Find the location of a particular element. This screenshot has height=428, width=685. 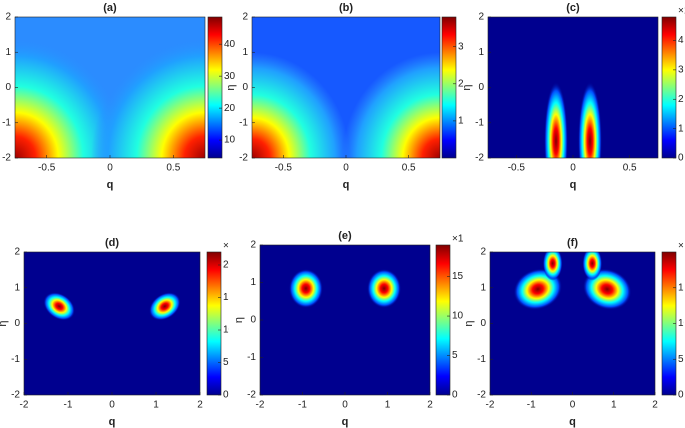

panel-title: (c) is located at coordinates (573, 8).